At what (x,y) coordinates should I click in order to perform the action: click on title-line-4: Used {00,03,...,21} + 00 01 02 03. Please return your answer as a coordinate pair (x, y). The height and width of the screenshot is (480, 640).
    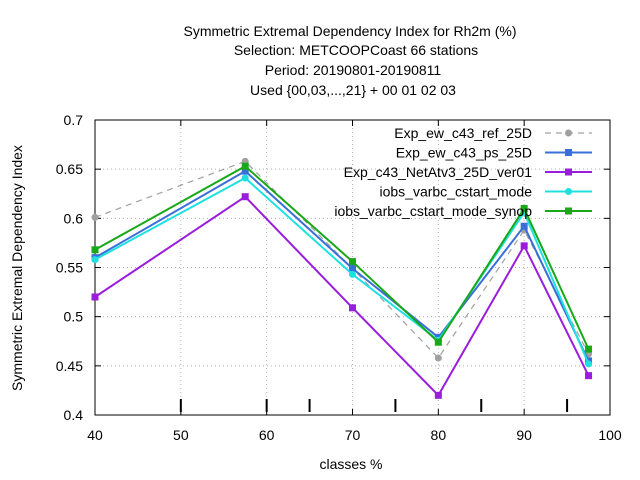
    Looking at the image, I should click on (353, 90).